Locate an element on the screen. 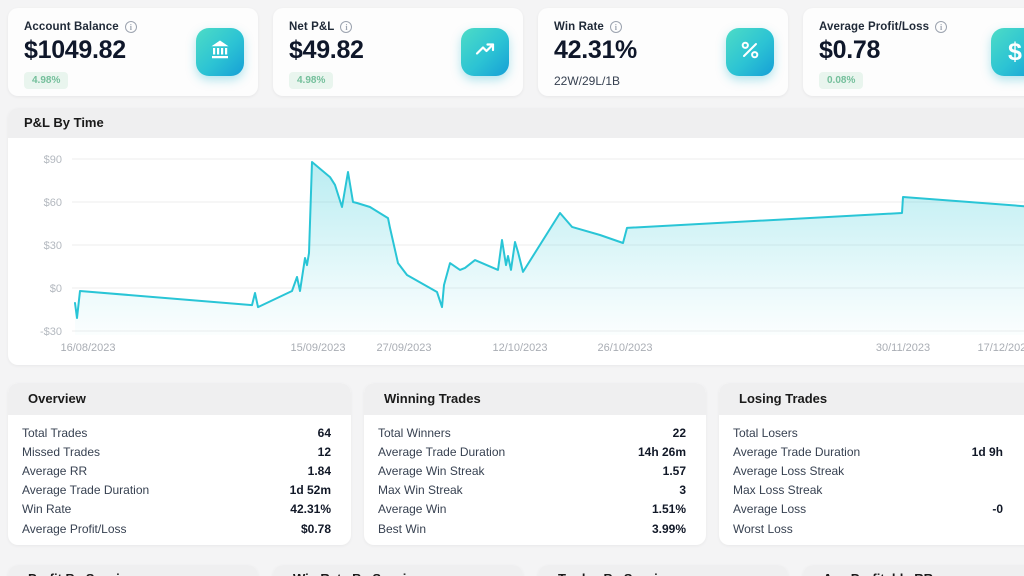 The width and height of the screenshot is (1024, 576). x-tick-label: 26/10/2023 is located at coordinates (624, 348).